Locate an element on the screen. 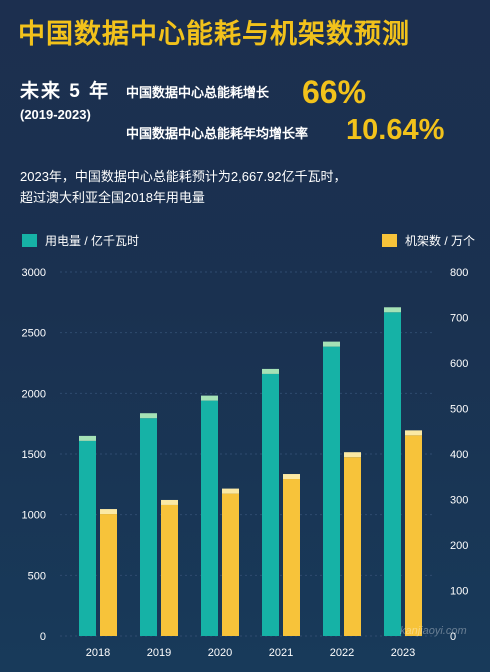  x-tick-label: 2022 is located at coordinates (342, 653).